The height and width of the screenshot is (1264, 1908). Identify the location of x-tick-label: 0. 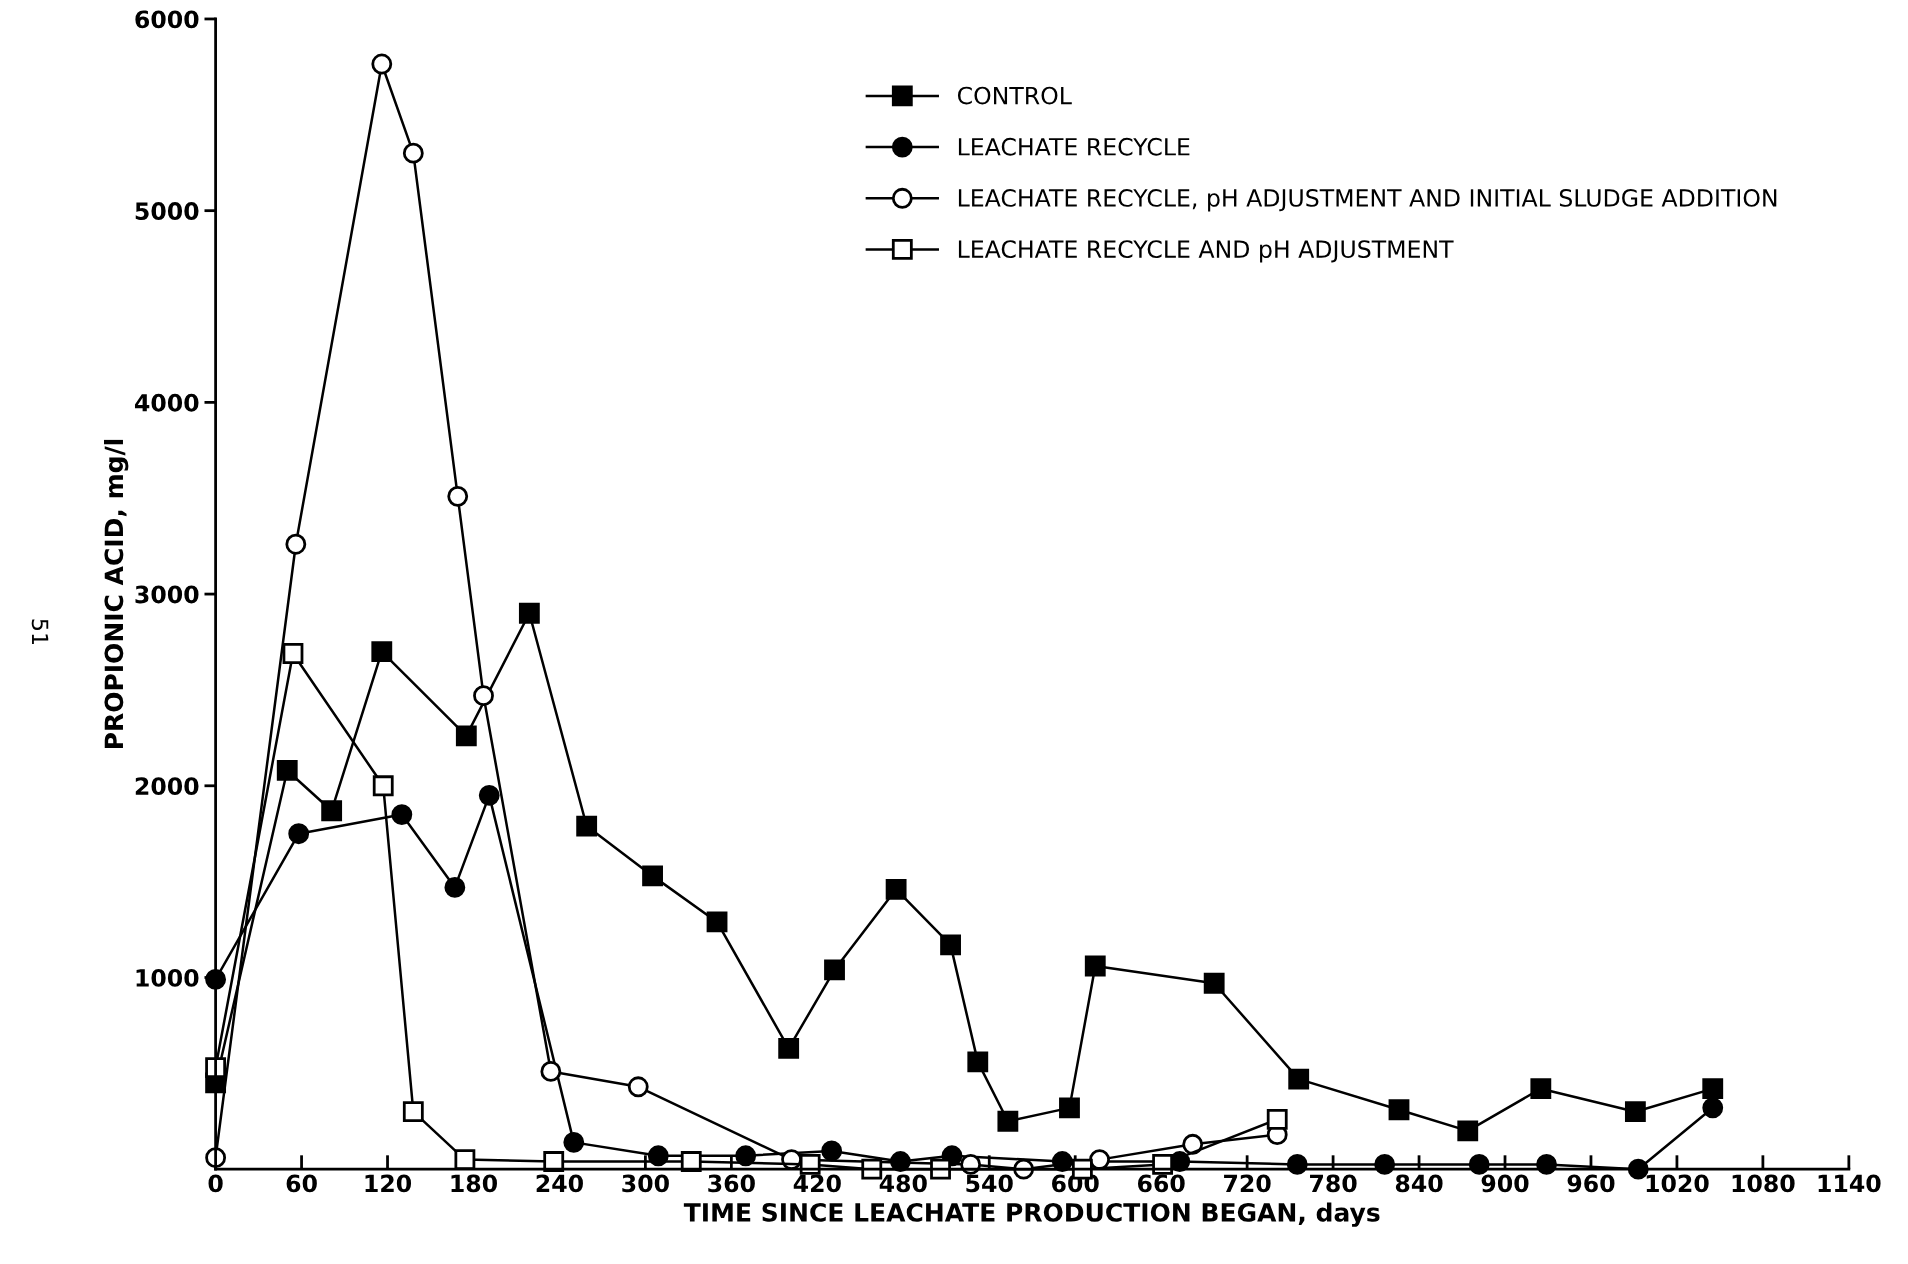
(215, 1183).